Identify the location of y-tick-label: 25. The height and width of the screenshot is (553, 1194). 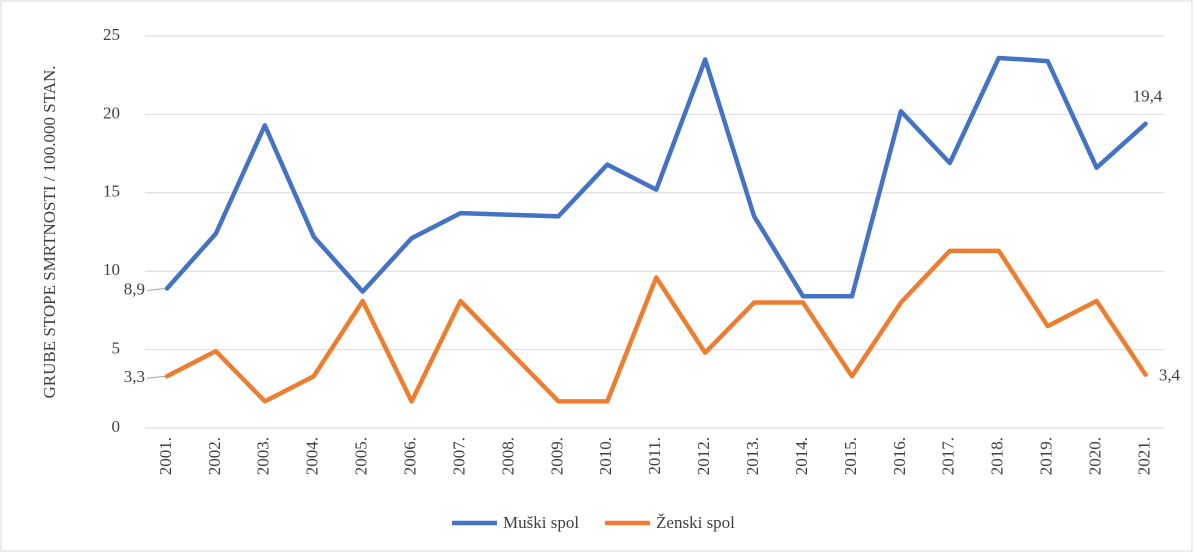
(111, 34).